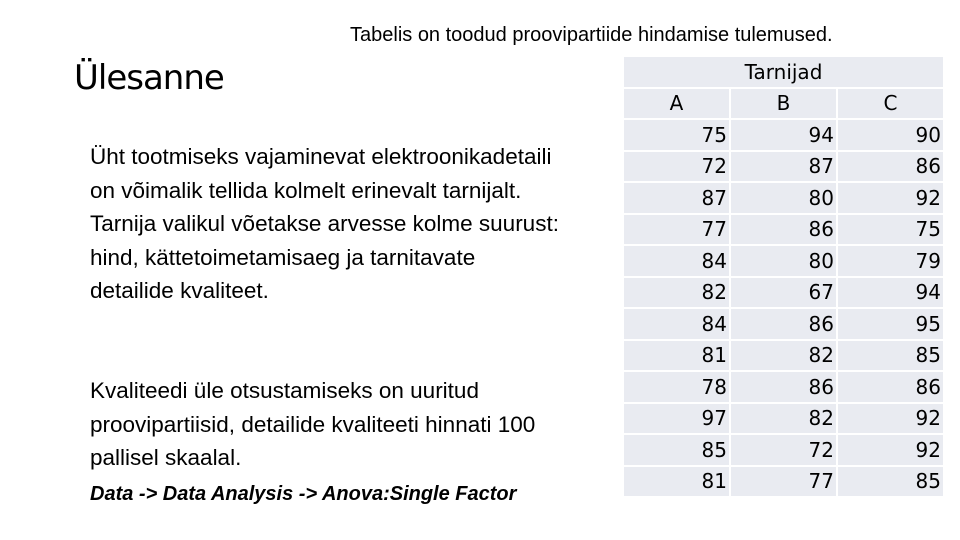  What do you see at coordinates (676, 418) in the screenshot?
I see `table-cell: 97` at bounding box center [676, 418].